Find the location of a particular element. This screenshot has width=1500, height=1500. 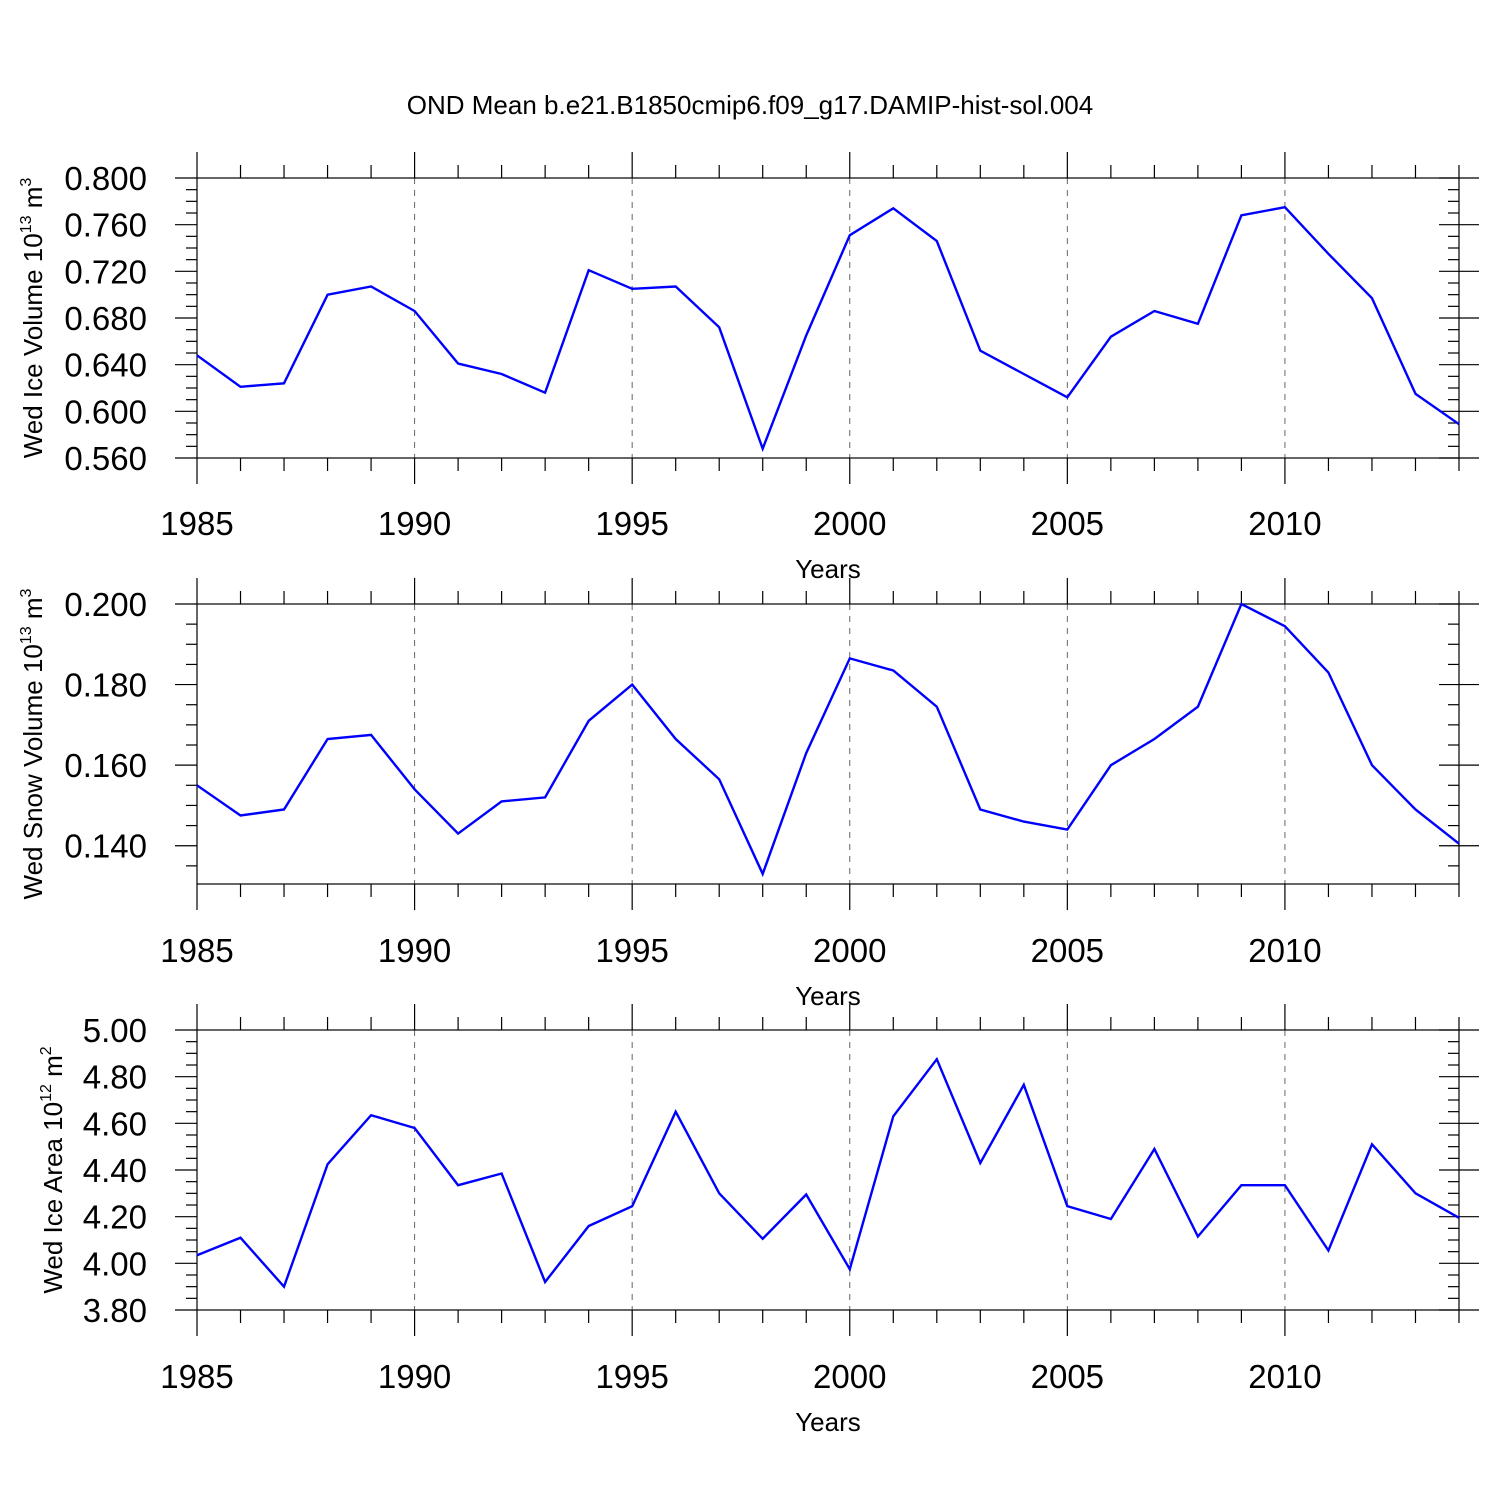

y-tick-label: 0.160 is located at coordinates (105, 765).